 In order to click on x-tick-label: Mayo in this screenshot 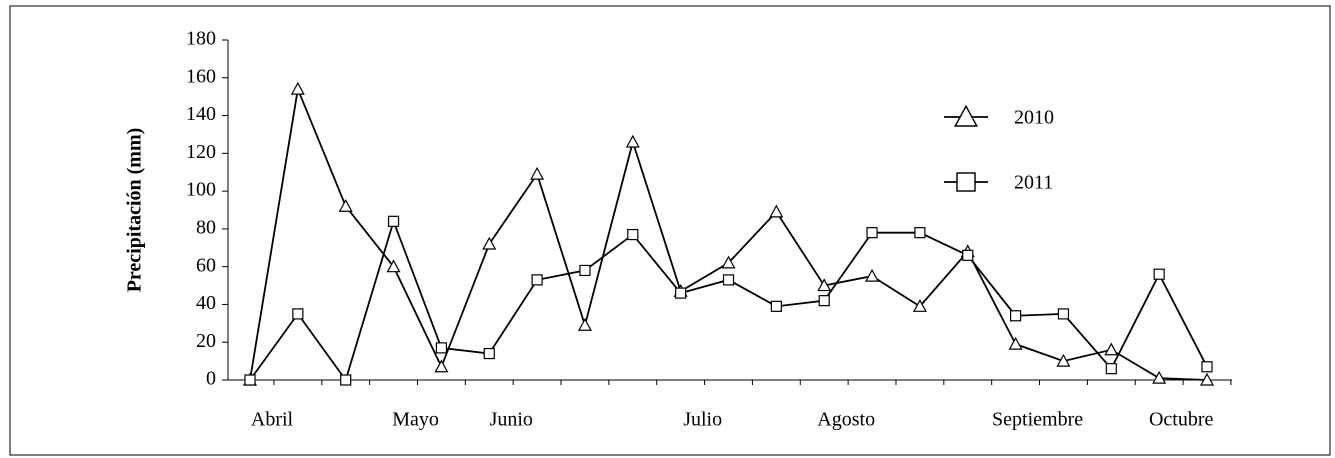, I will do `click(415, 420)`.